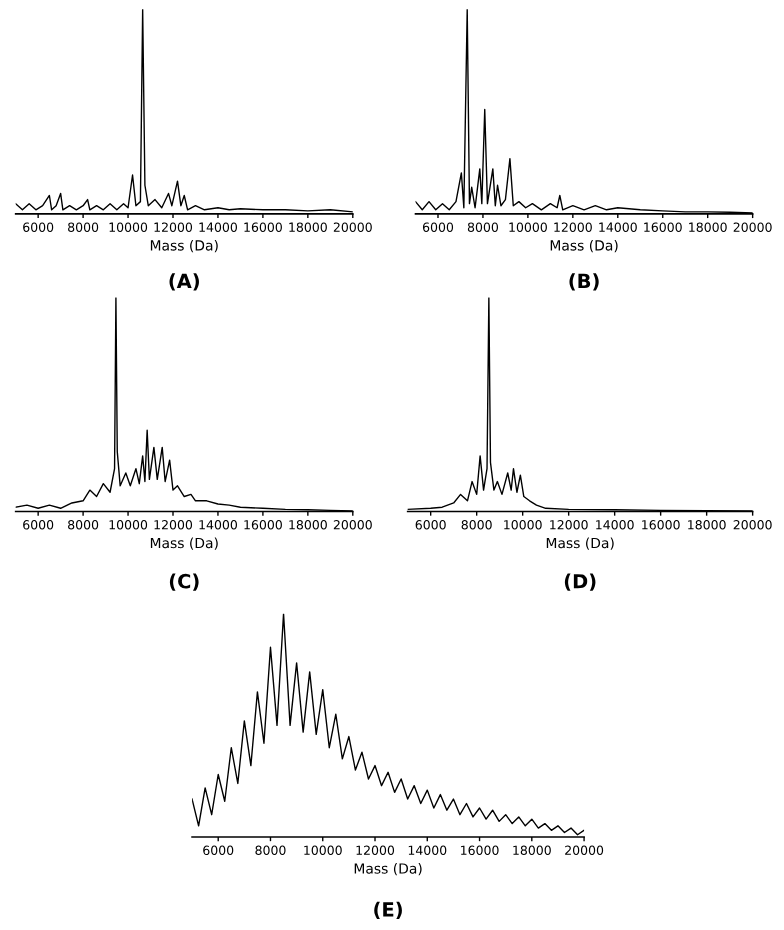 The image size is (784, 930). What do you see at coordinates (584, 282) in the screenshot?
I see `text: (B)` at bounding box center [584, 282].